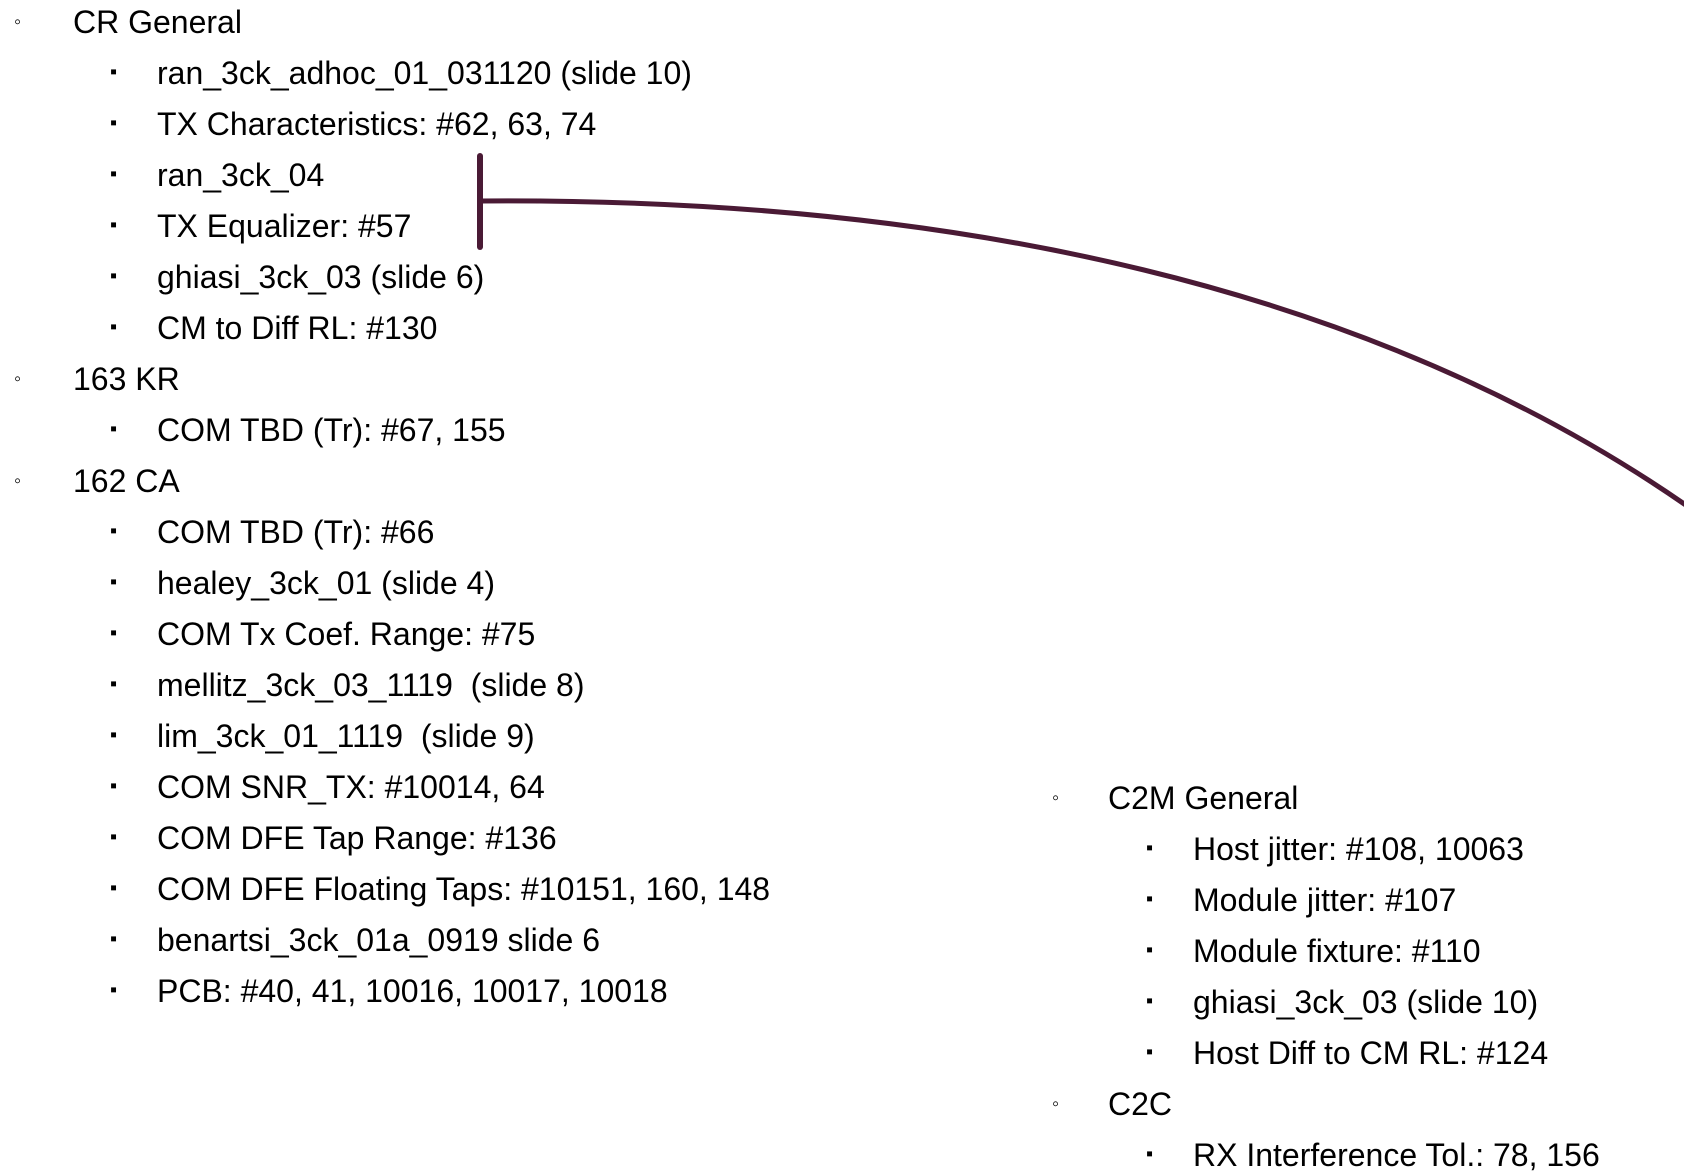 The width and height of the screenshot is (1684, 1175). What do you see at coordinates (1358, 849) in the screenshot?
I see `item-label: Host jitter: #108, 10063` at bounding box center [1358, 849].